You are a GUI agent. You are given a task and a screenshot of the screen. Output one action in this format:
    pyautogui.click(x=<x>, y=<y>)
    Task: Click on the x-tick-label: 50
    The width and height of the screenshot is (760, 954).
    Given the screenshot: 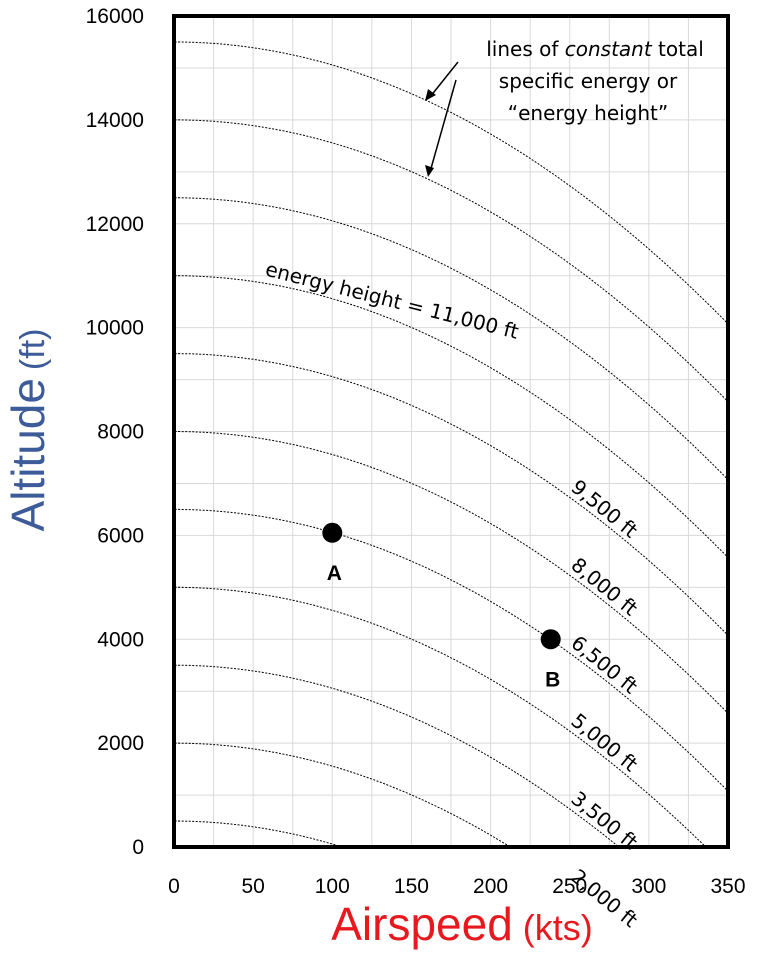 What is the action you would take?
    pyautogui.click(x=252, y=886)
    